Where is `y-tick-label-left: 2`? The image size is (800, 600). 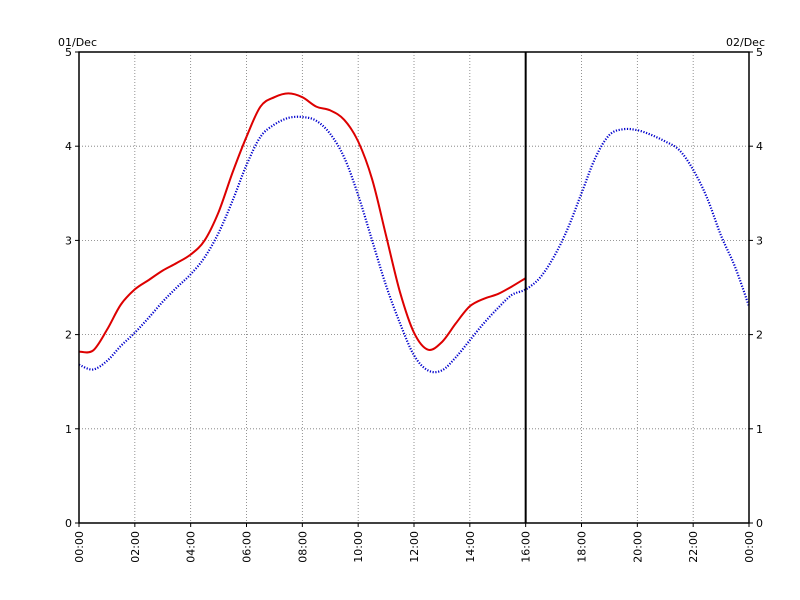 y-tick-label-left: 2 is located at coordinates (68, 335).